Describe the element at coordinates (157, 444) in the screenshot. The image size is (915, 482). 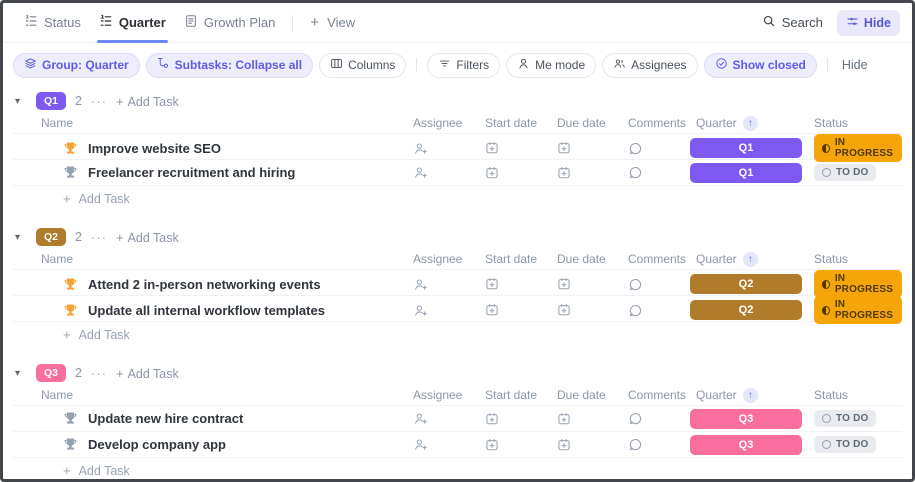
I see `task-name: Develop company app` at that location.